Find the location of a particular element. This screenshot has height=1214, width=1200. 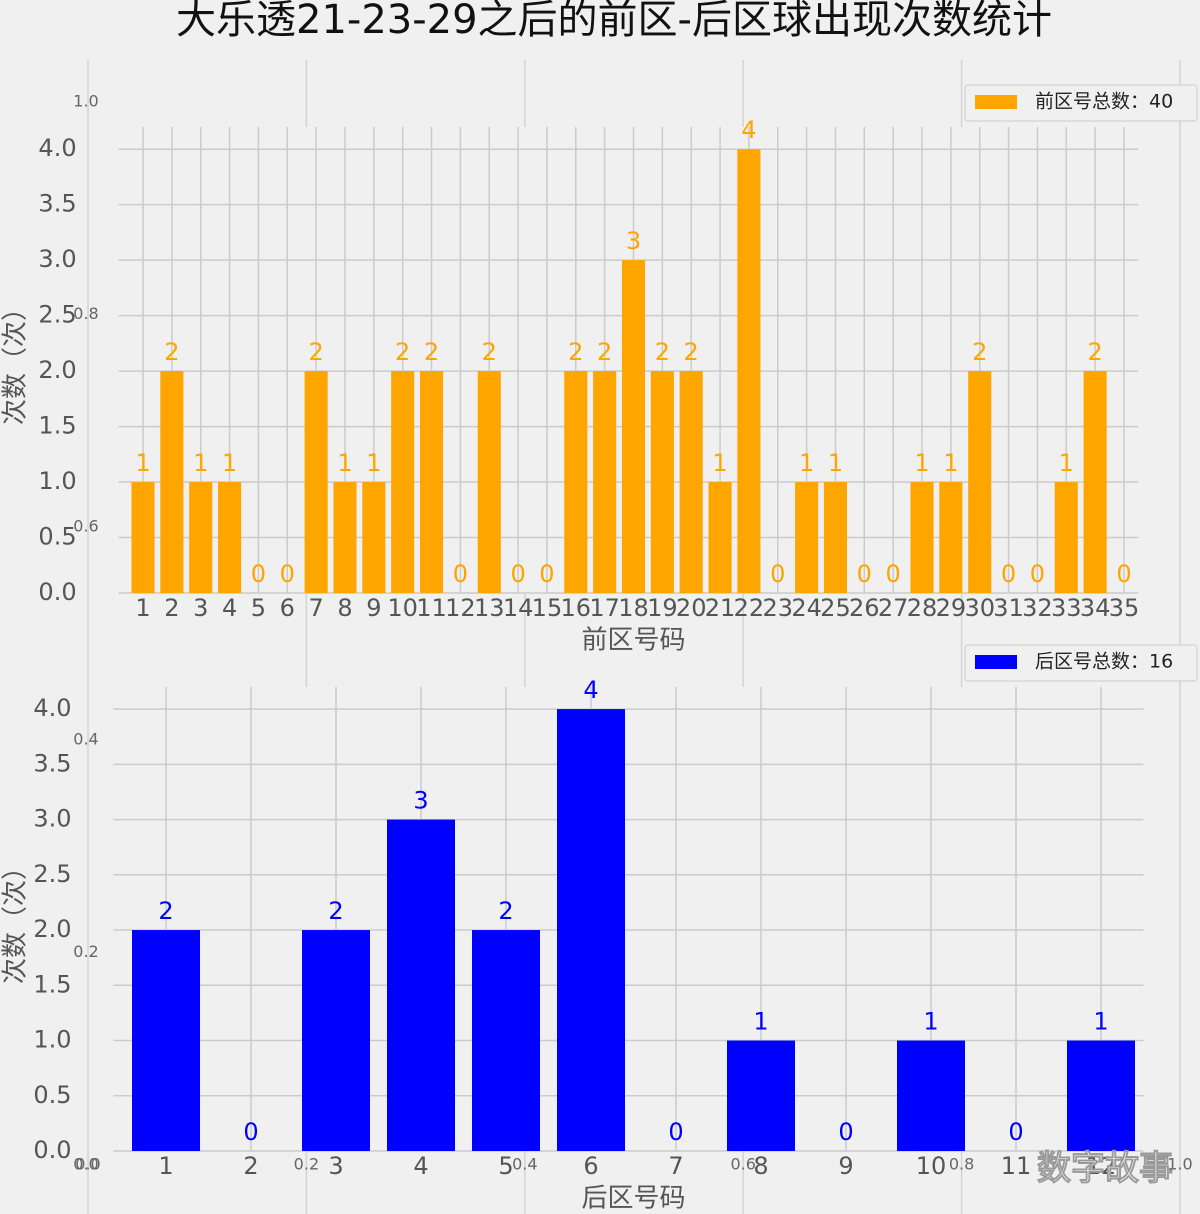

y-tick-label: 1.0 is located at coordinates (52, 1040).